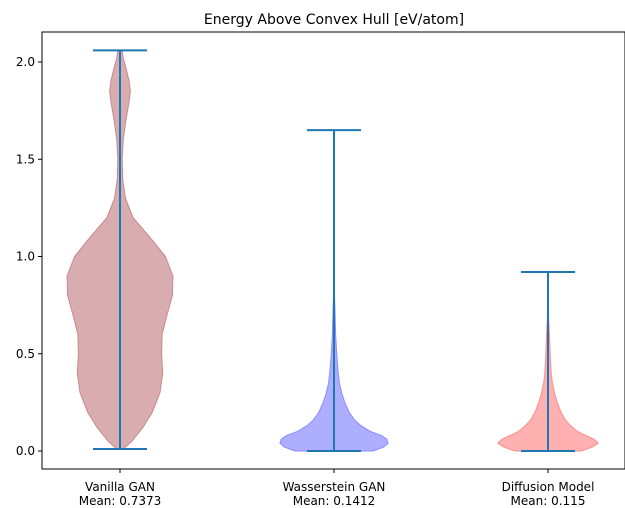  I want to click on violin-wasserstein-gan, so click(334, 290).